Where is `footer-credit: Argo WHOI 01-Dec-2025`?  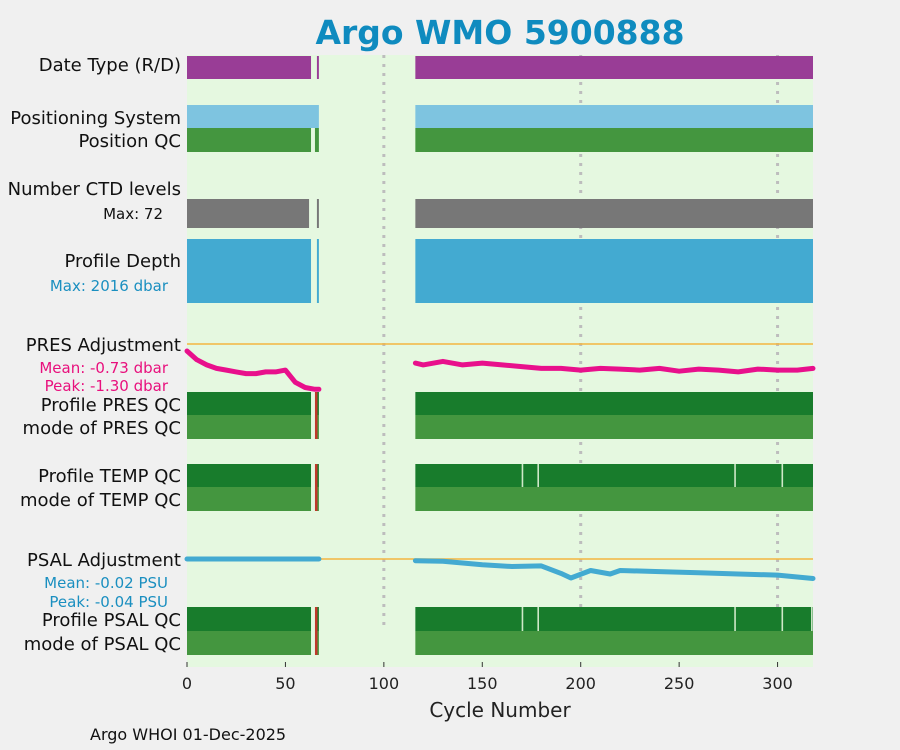
footer-credit: Argo WHOI 01-Dec-2025 is located at coordinates (188, 734).